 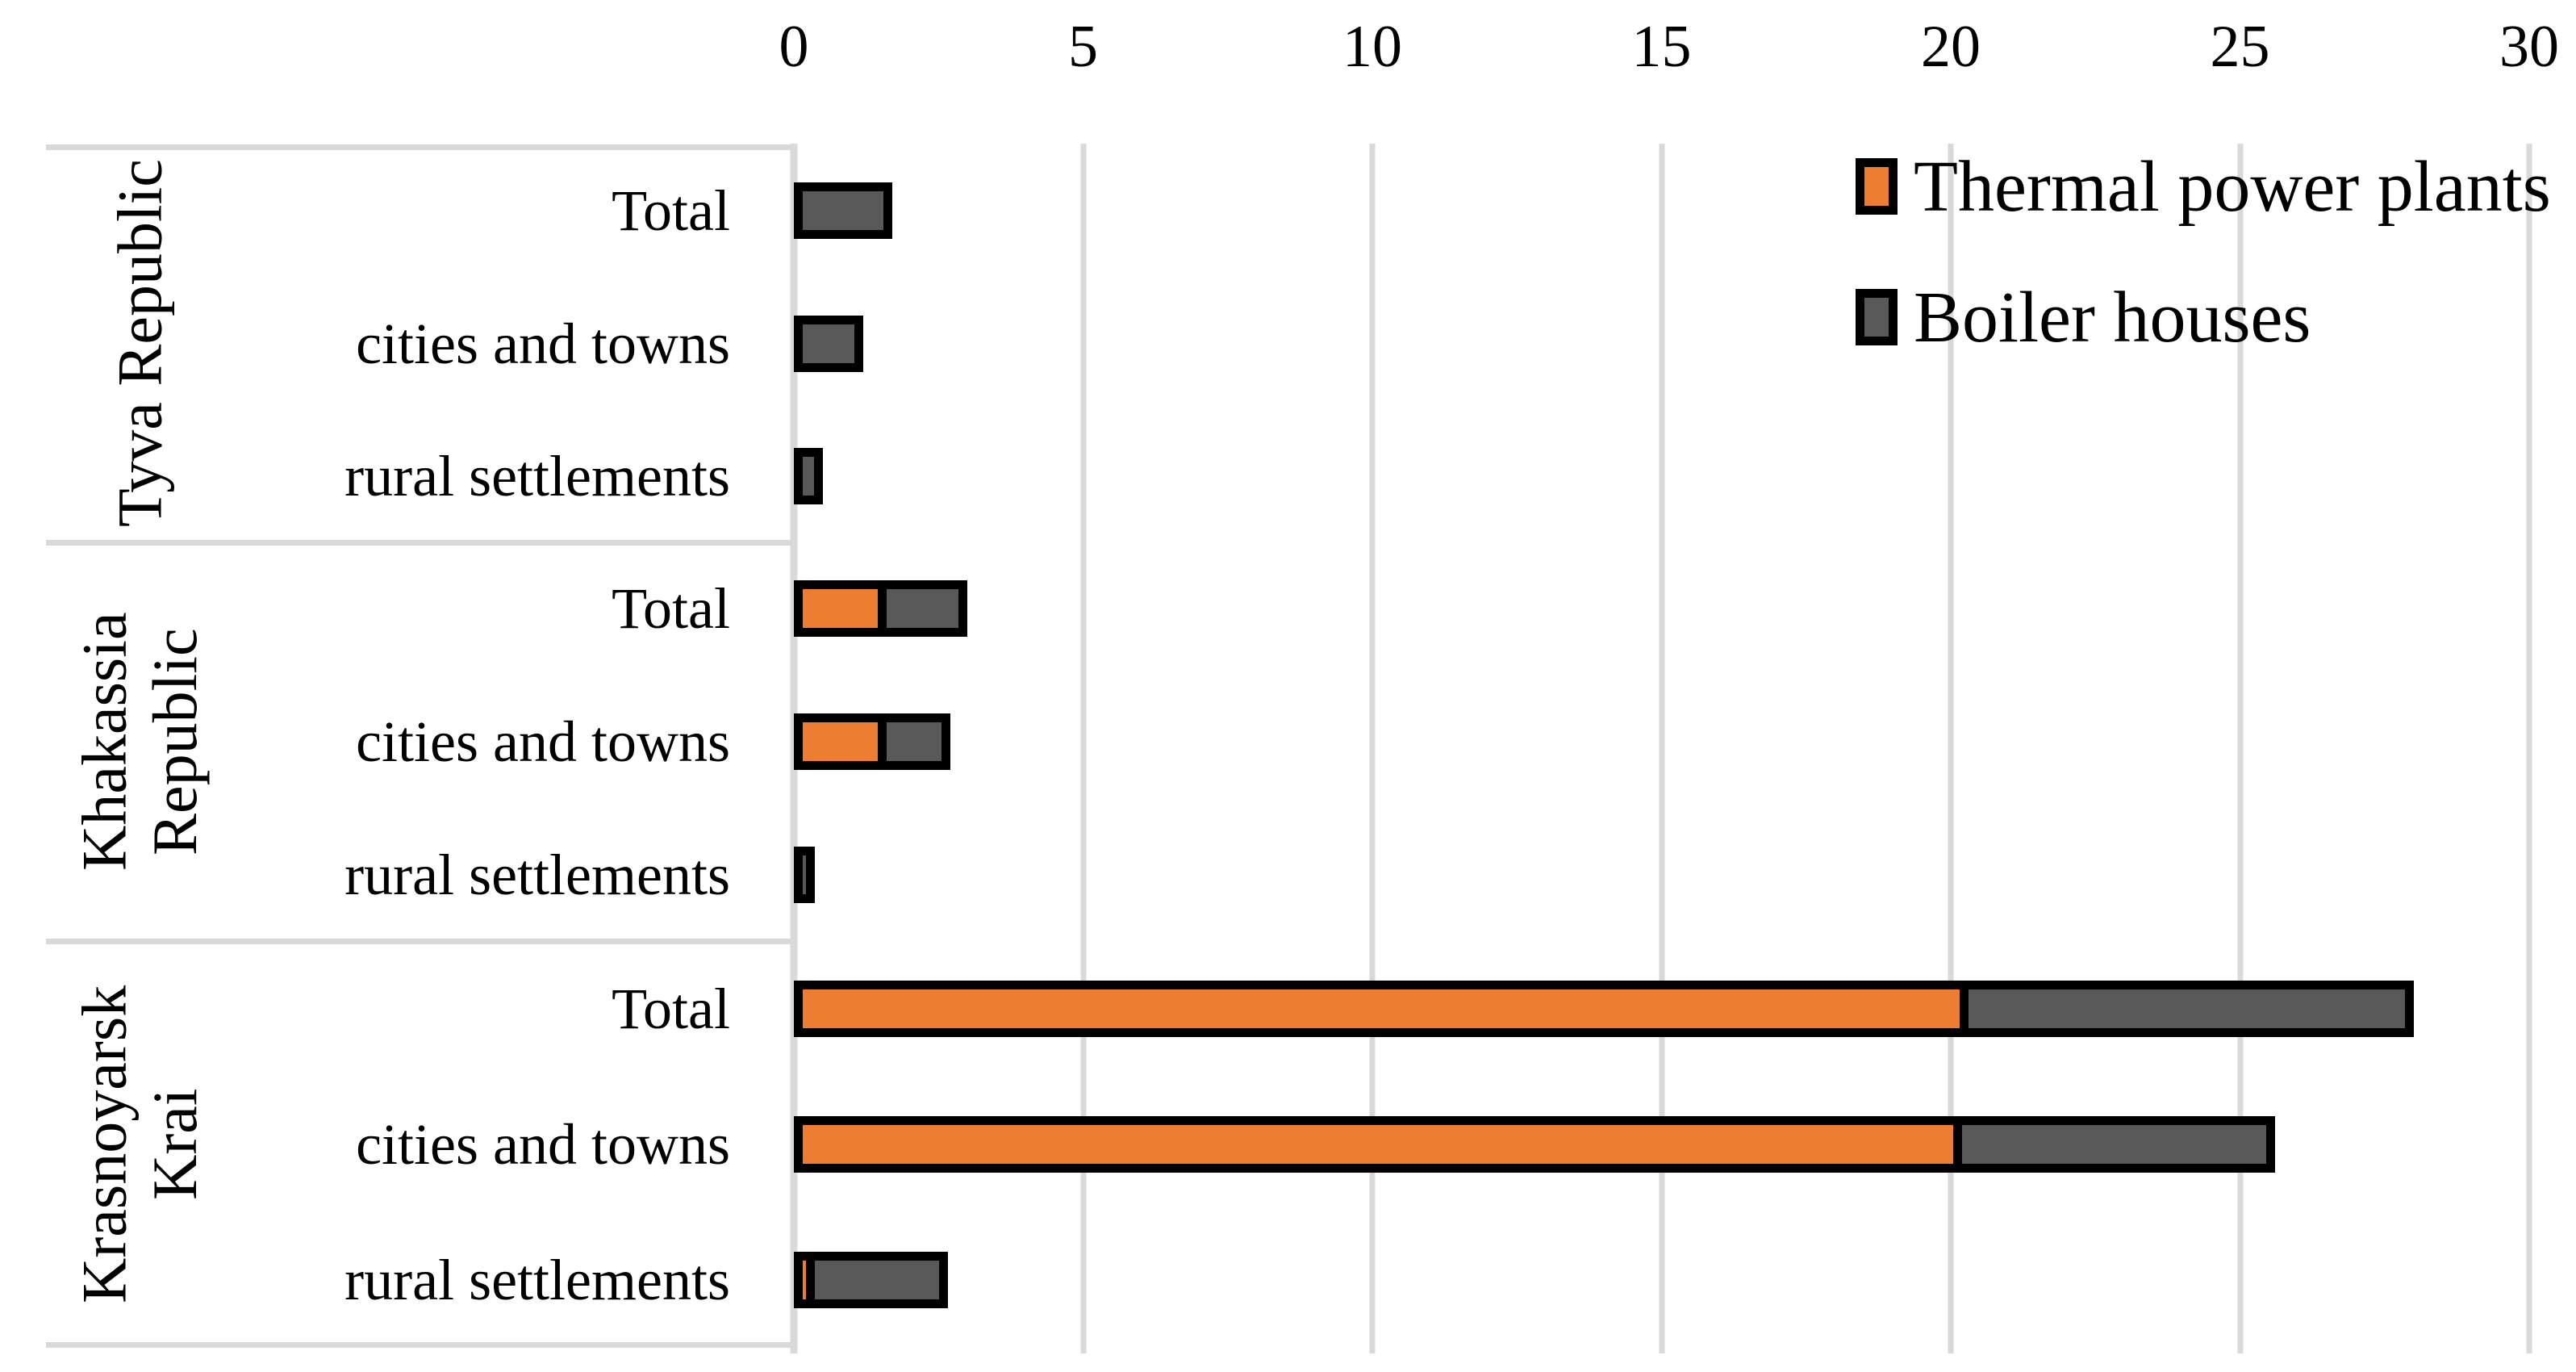 I want to click on legend-label-boiler-houses: Boiler houses, so click(x=2112, y=318).